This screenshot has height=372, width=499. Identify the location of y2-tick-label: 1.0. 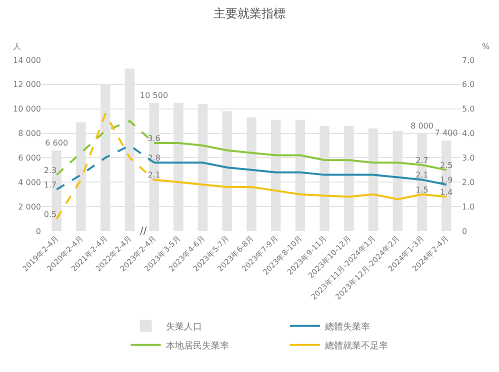
(468, 207).